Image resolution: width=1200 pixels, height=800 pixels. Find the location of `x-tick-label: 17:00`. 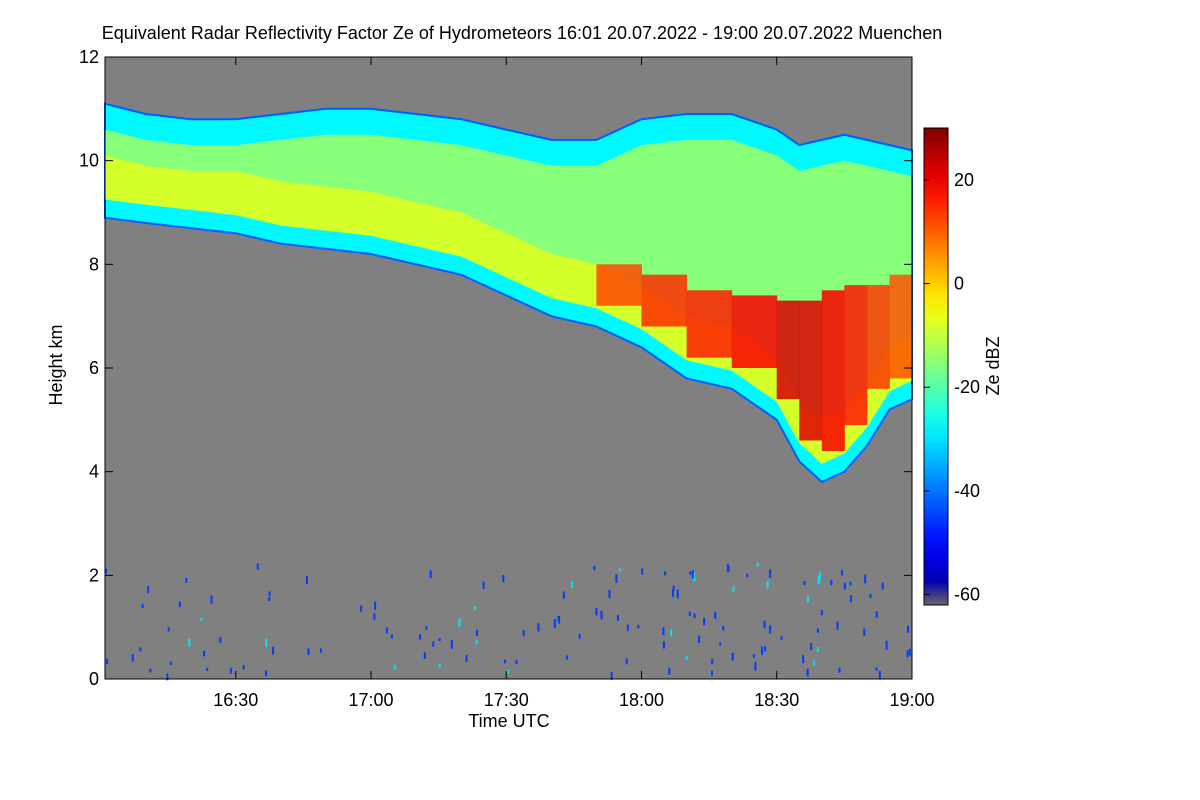

x-tick-label: 17:00 is located at coordinates (370, 700).